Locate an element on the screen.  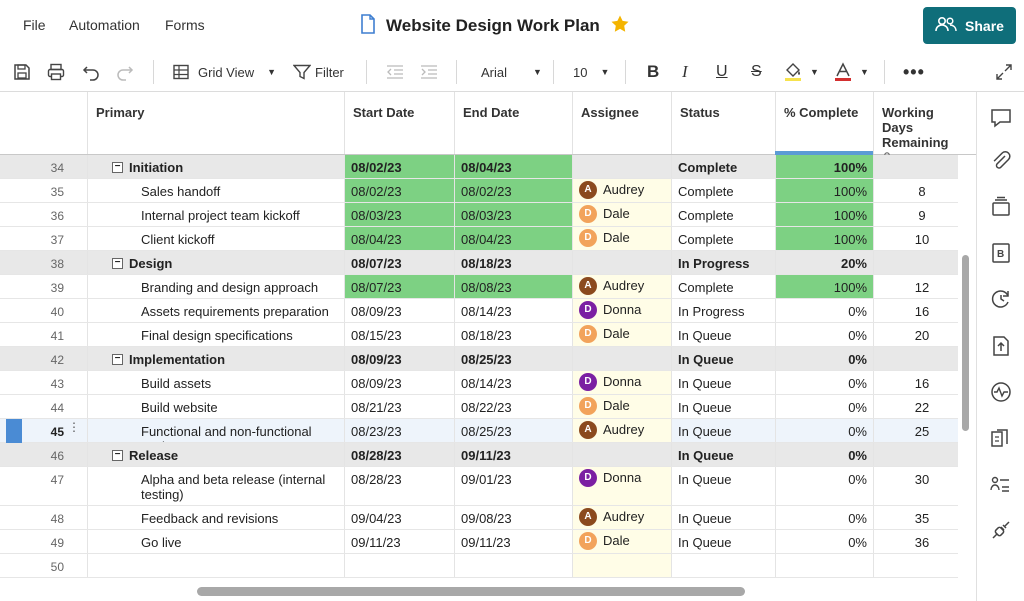
column-header-working-days: Working Days Remaining is located at coordinates (924, 128).